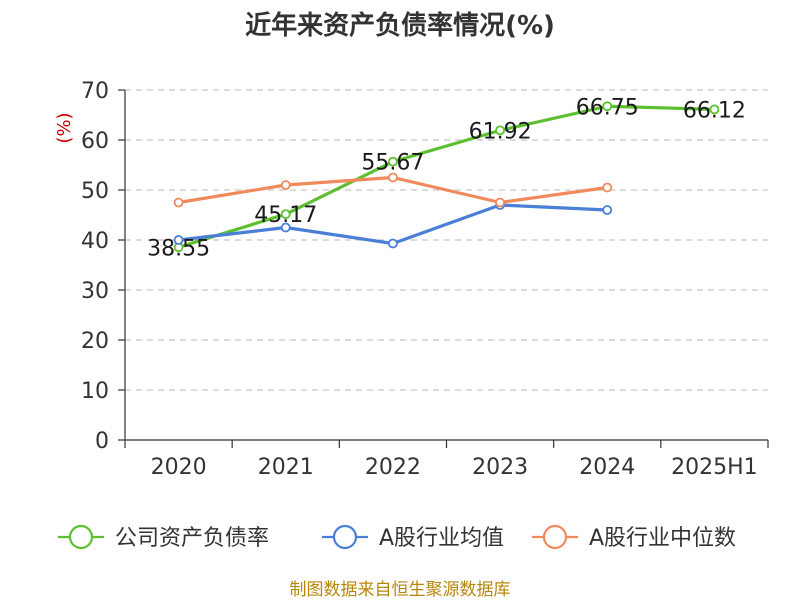 Image resolution: width=800 pixels, height=600 pixels. I want to click on data-label: 55.67, so click(392, 163).